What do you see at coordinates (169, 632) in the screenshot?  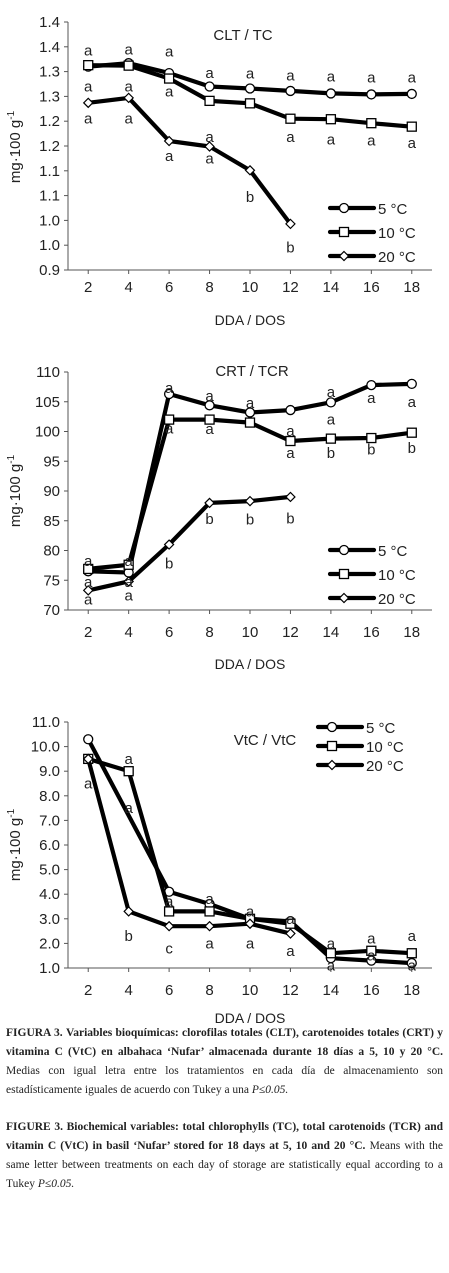 I see `x-tick-label: 6` at bounding box center [169, 632].